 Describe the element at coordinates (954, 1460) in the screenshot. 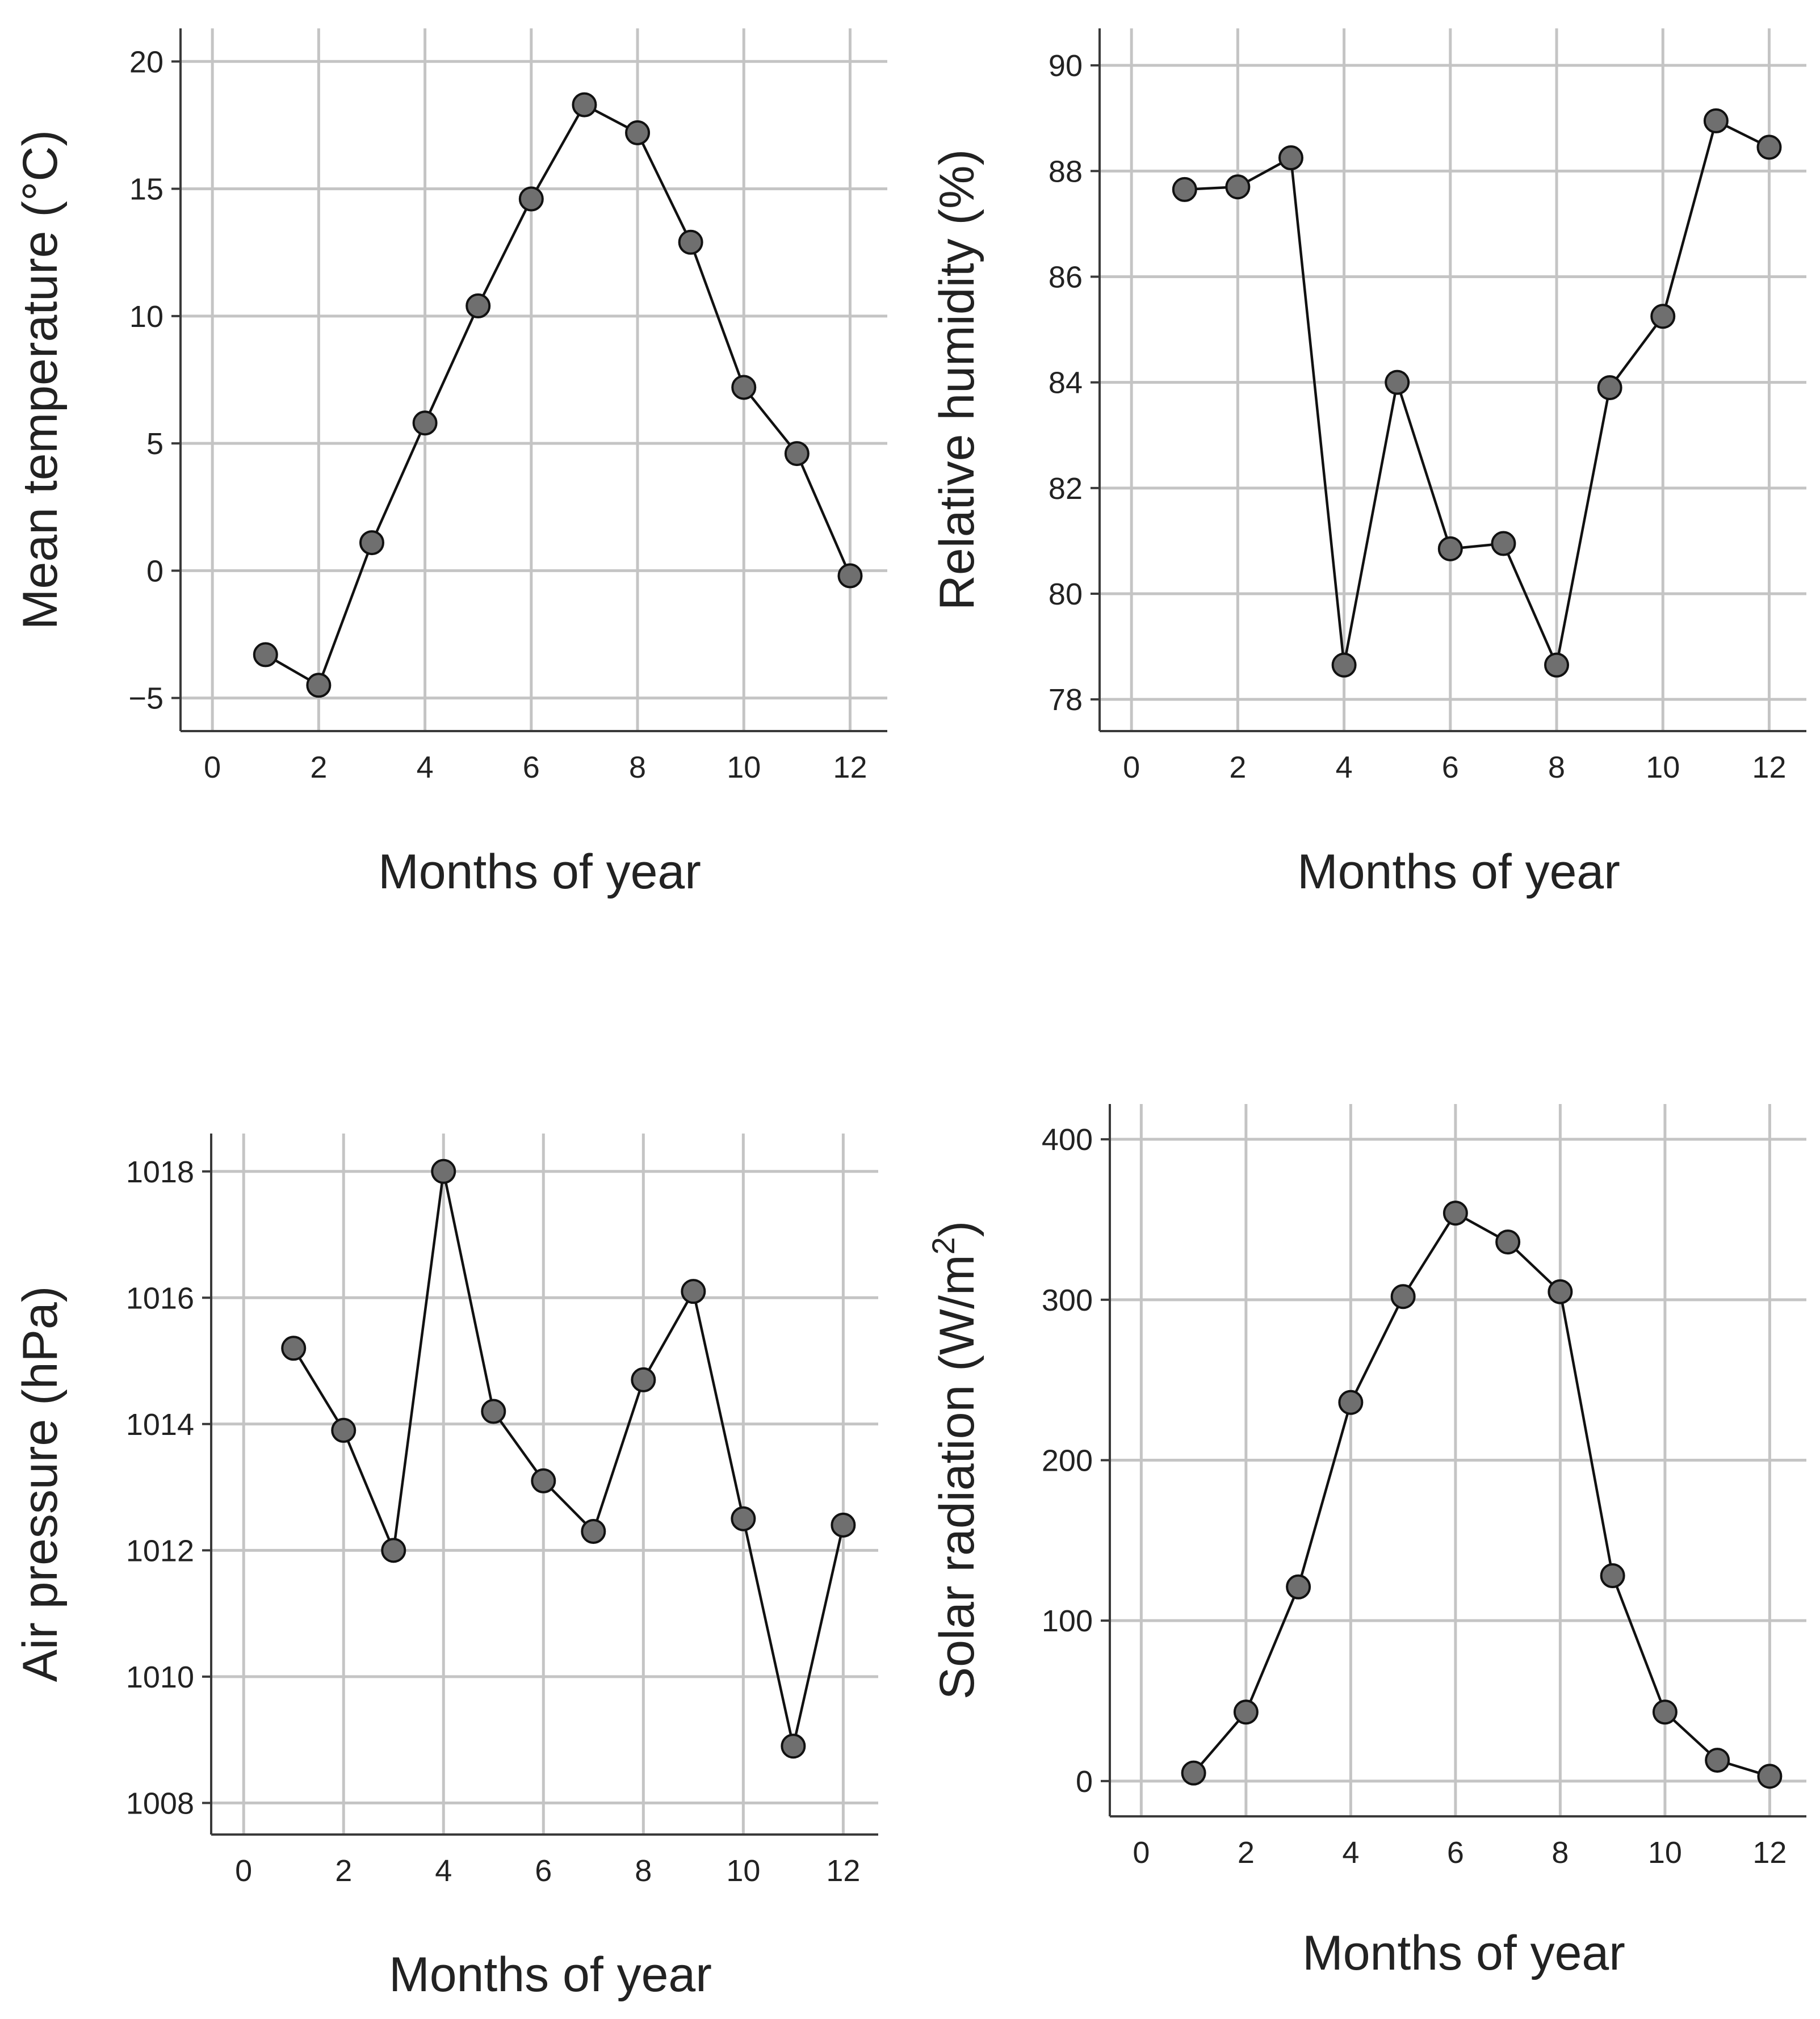

I see `y-axis-title: Solar radiation (W/m2)` at that location.